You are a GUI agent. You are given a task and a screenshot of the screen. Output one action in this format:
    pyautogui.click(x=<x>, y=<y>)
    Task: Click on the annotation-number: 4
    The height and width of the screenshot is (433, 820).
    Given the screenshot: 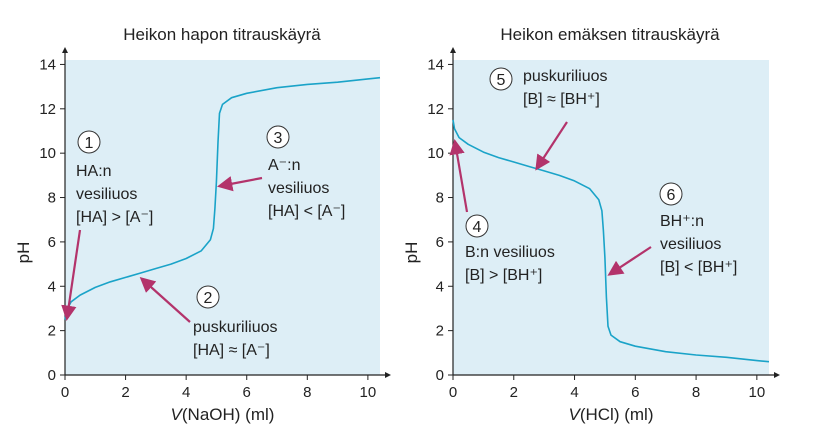 What is the action you would take?
    pyautogui.click(x=477, y=227)
    